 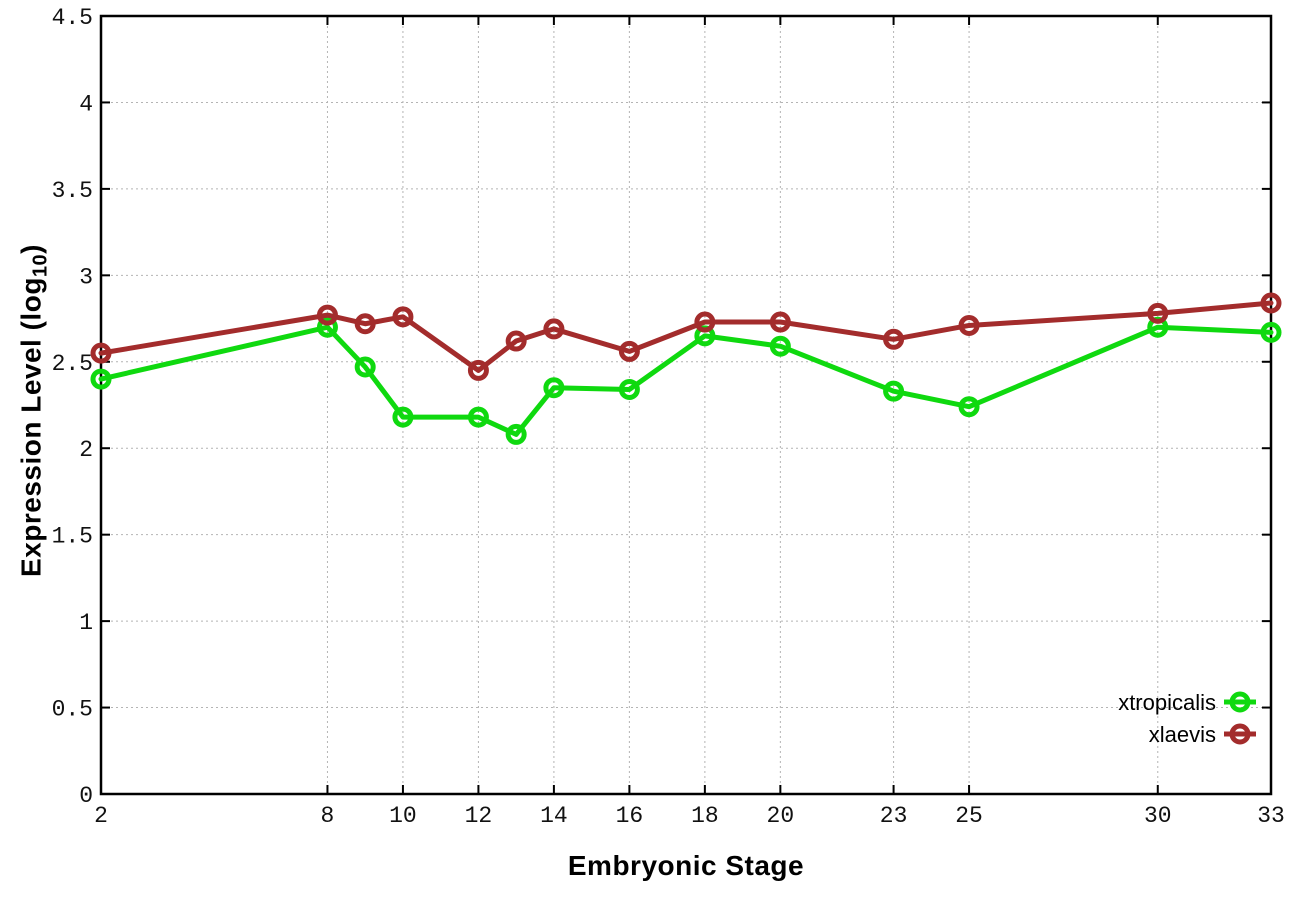 What do you see at coordinates (72, 710) in the screenshot?
I see `y-tick-label: 0.5` at bounding box center [72, 710].